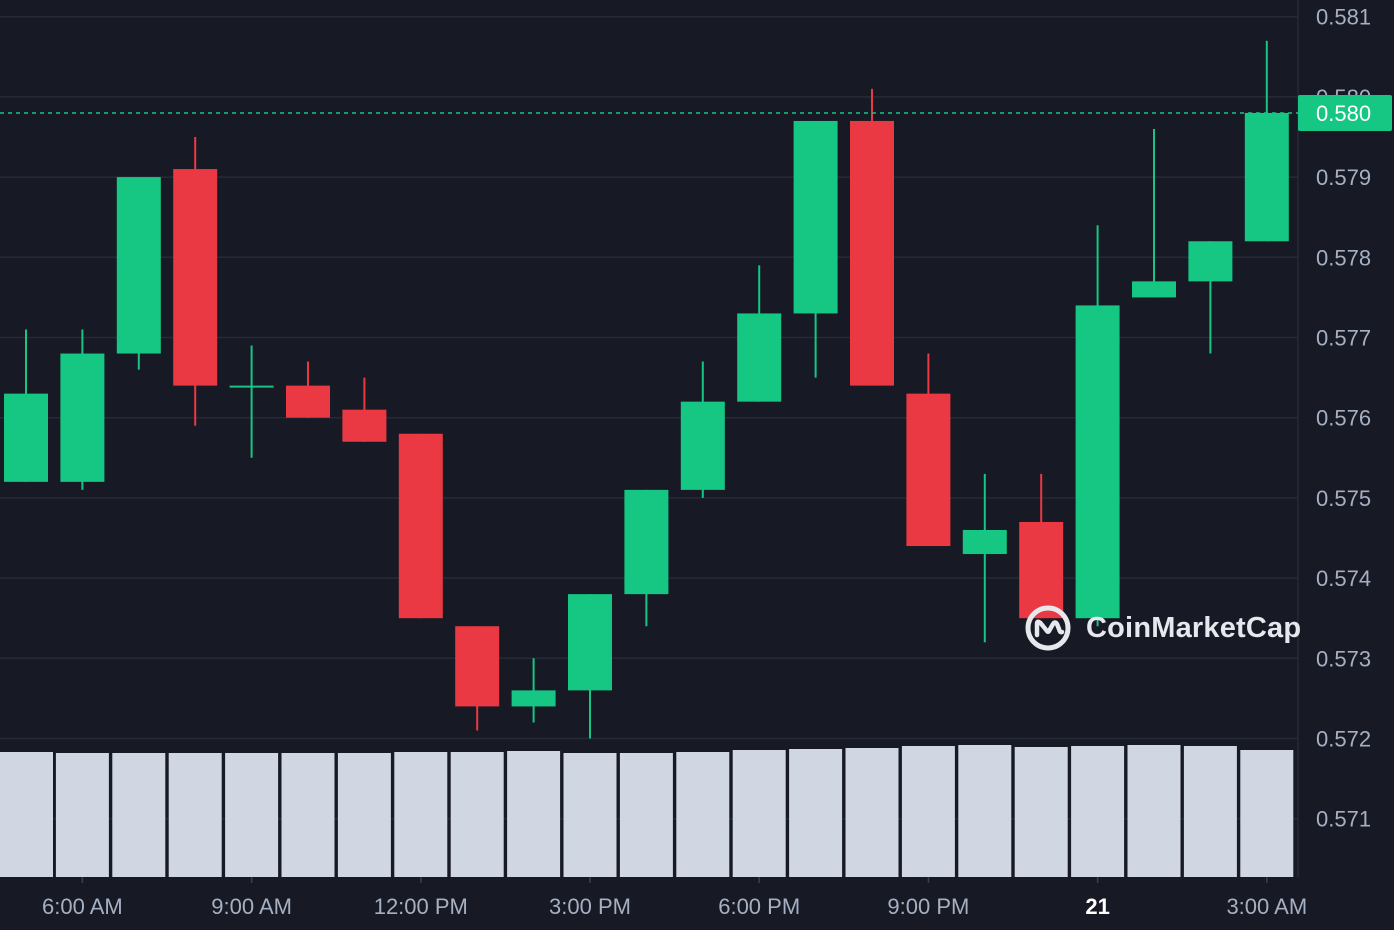  I want to click on coinmarketcap-logo-icon, so click(1048, 628).